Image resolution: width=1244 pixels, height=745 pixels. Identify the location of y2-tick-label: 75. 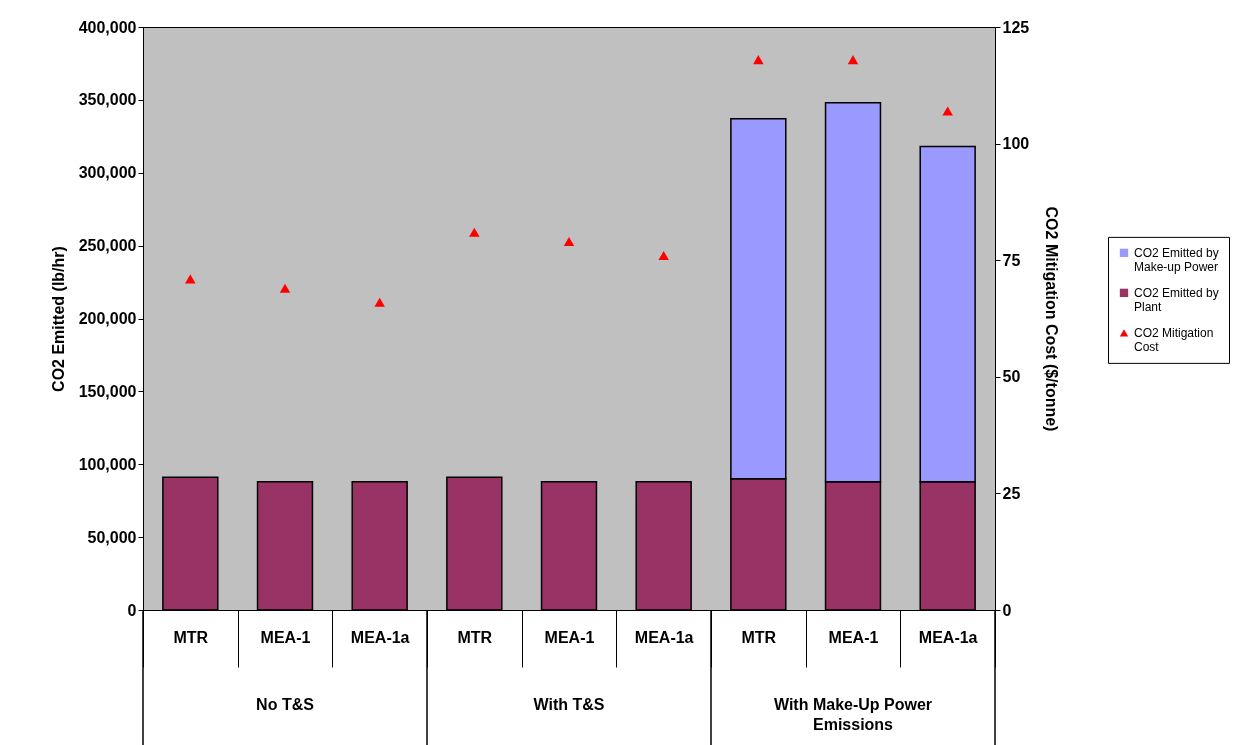
(1011, 260).